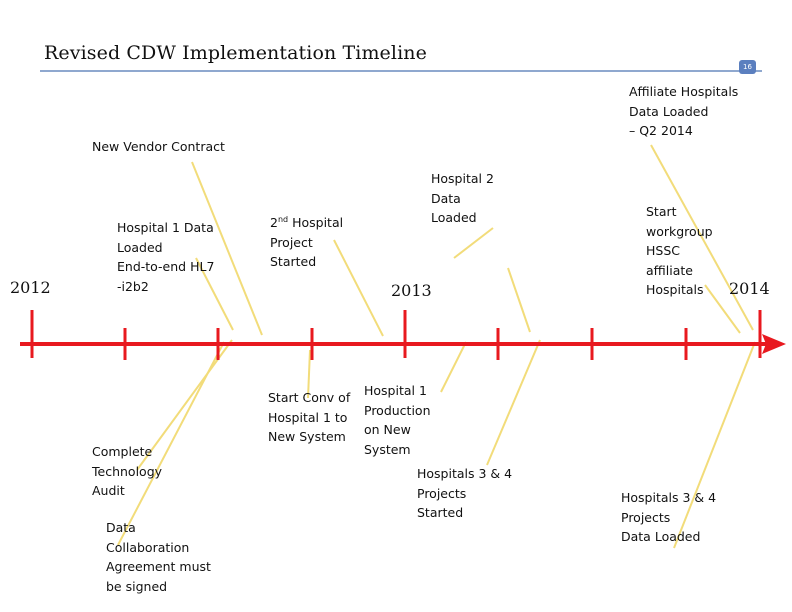 Image resolution: width=792 pixels, height=612 pixels. Describe the element at coordinates (214, 294) in the screenshot. I see `callout-hosp1-loaded` at that location.